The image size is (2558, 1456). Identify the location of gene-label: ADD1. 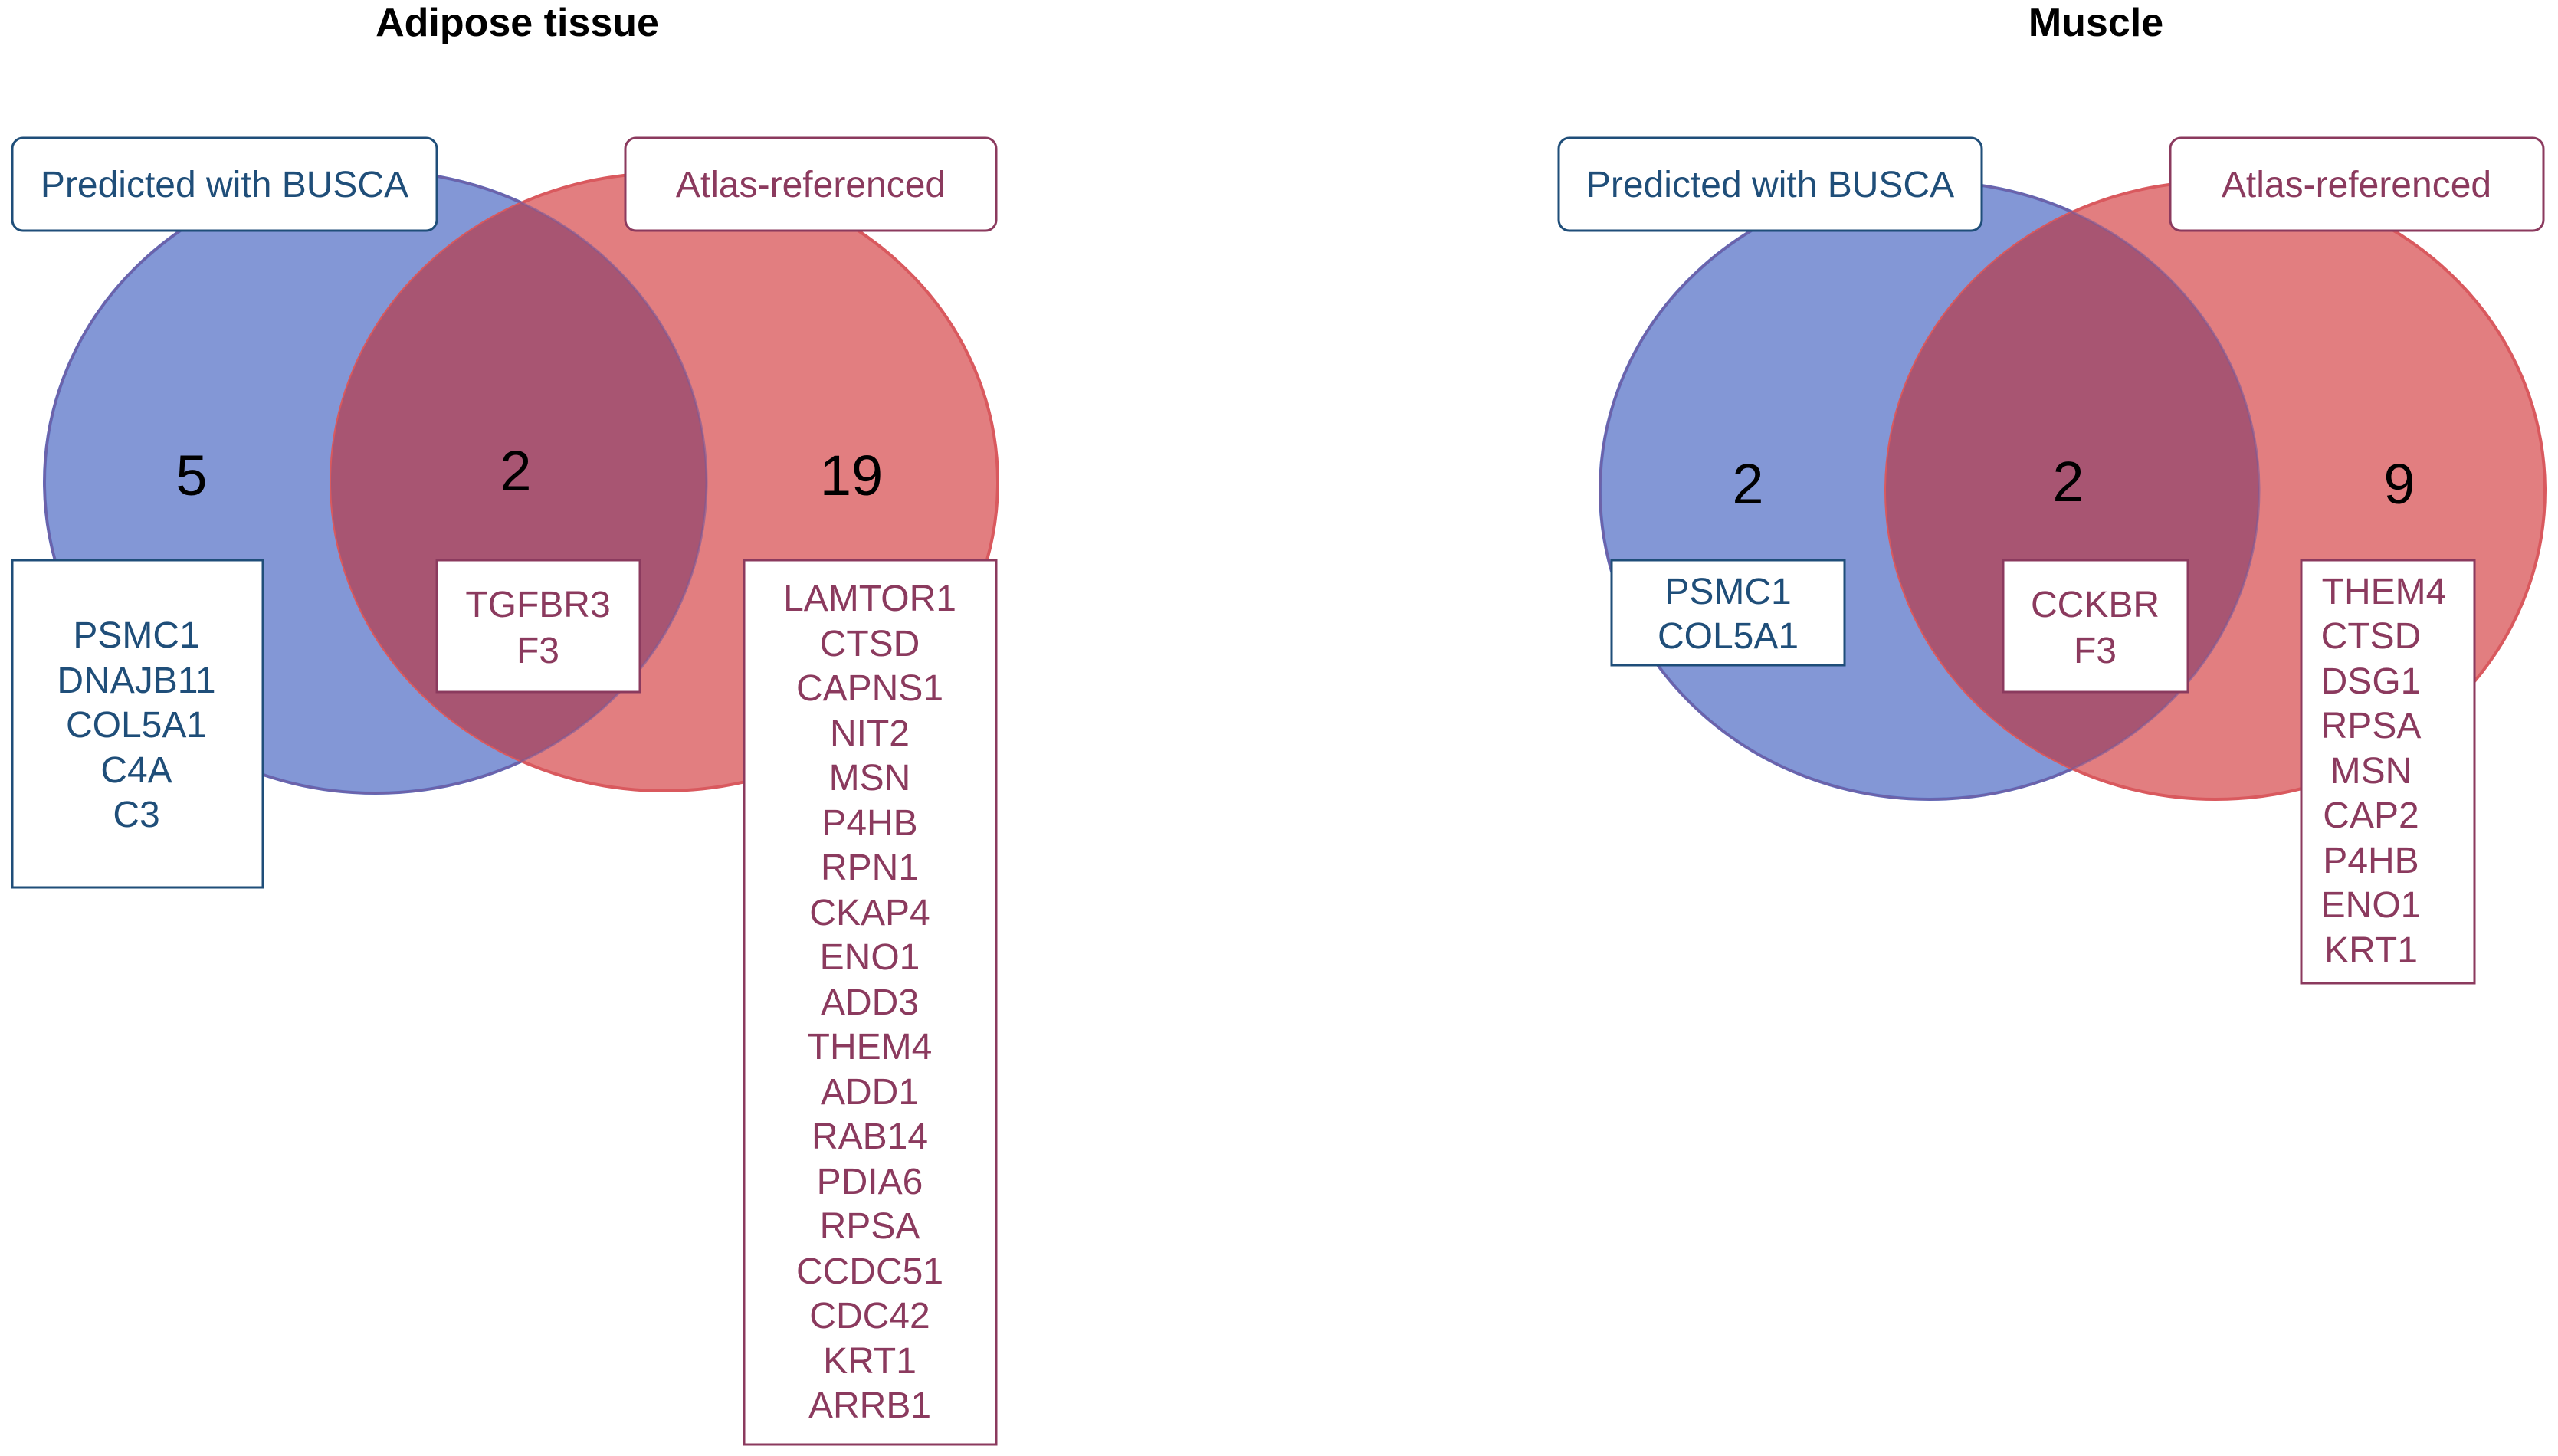
(870, 1092).